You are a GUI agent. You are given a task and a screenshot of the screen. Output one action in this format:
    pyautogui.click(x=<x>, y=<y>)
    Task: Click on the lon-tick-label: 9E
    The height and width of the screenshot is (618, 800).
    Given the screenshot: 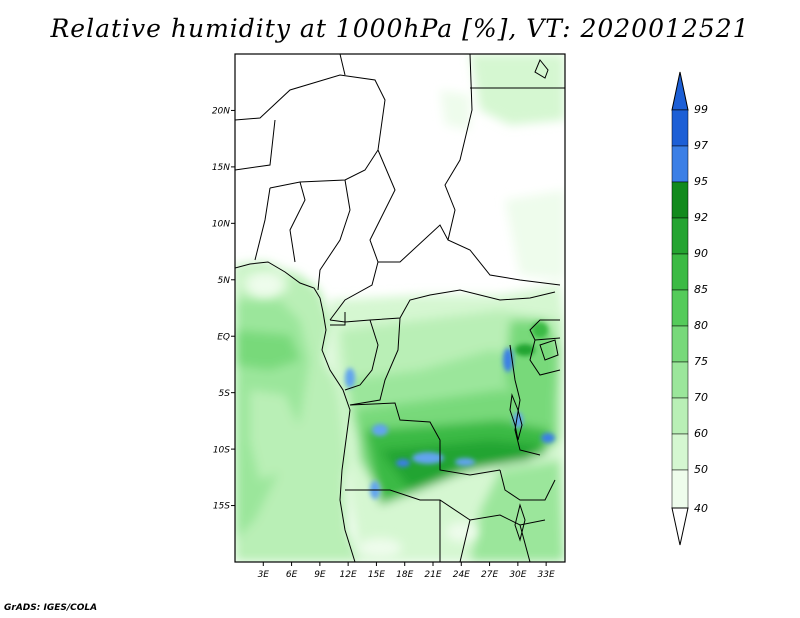 What is the action you would take?
    pyautogui.click(x=320, y=575)
    